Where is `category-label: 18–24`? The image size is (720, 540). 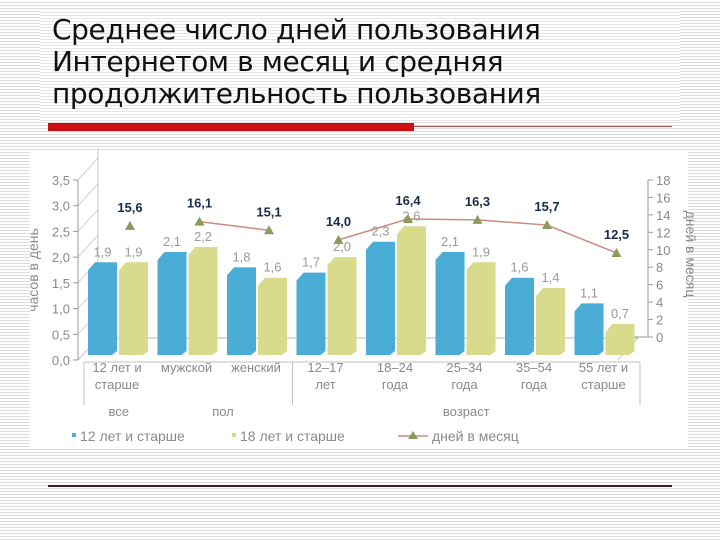
category-label: 18–24 is located at coordinates (395, 367).